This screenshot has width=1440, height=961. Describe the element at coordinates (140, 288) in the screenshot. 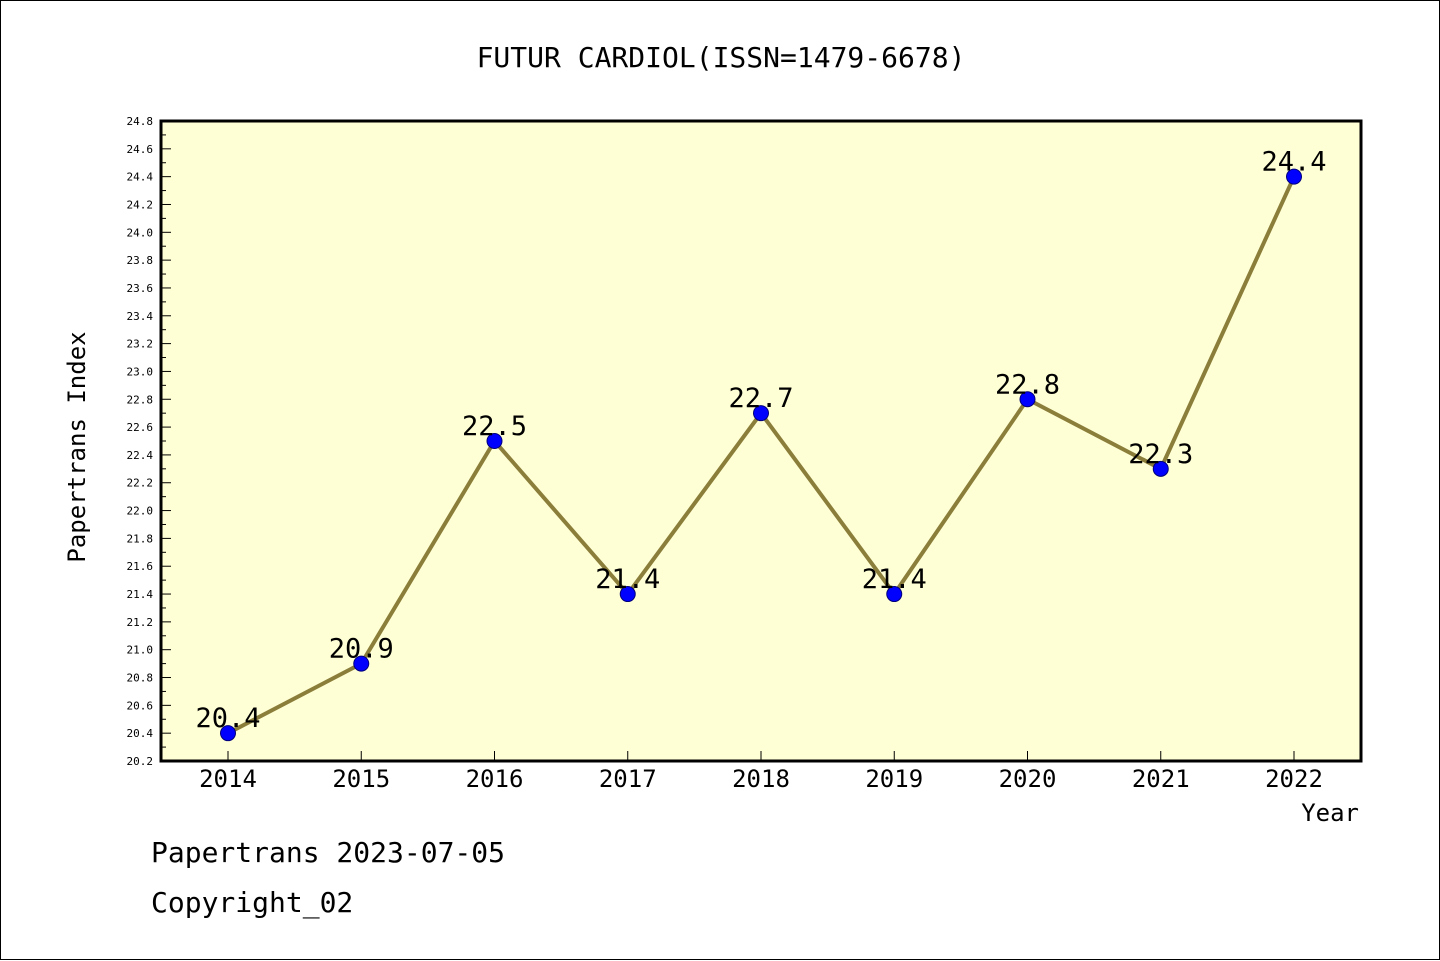

I see `y-tick-label: 23.6` at that location.